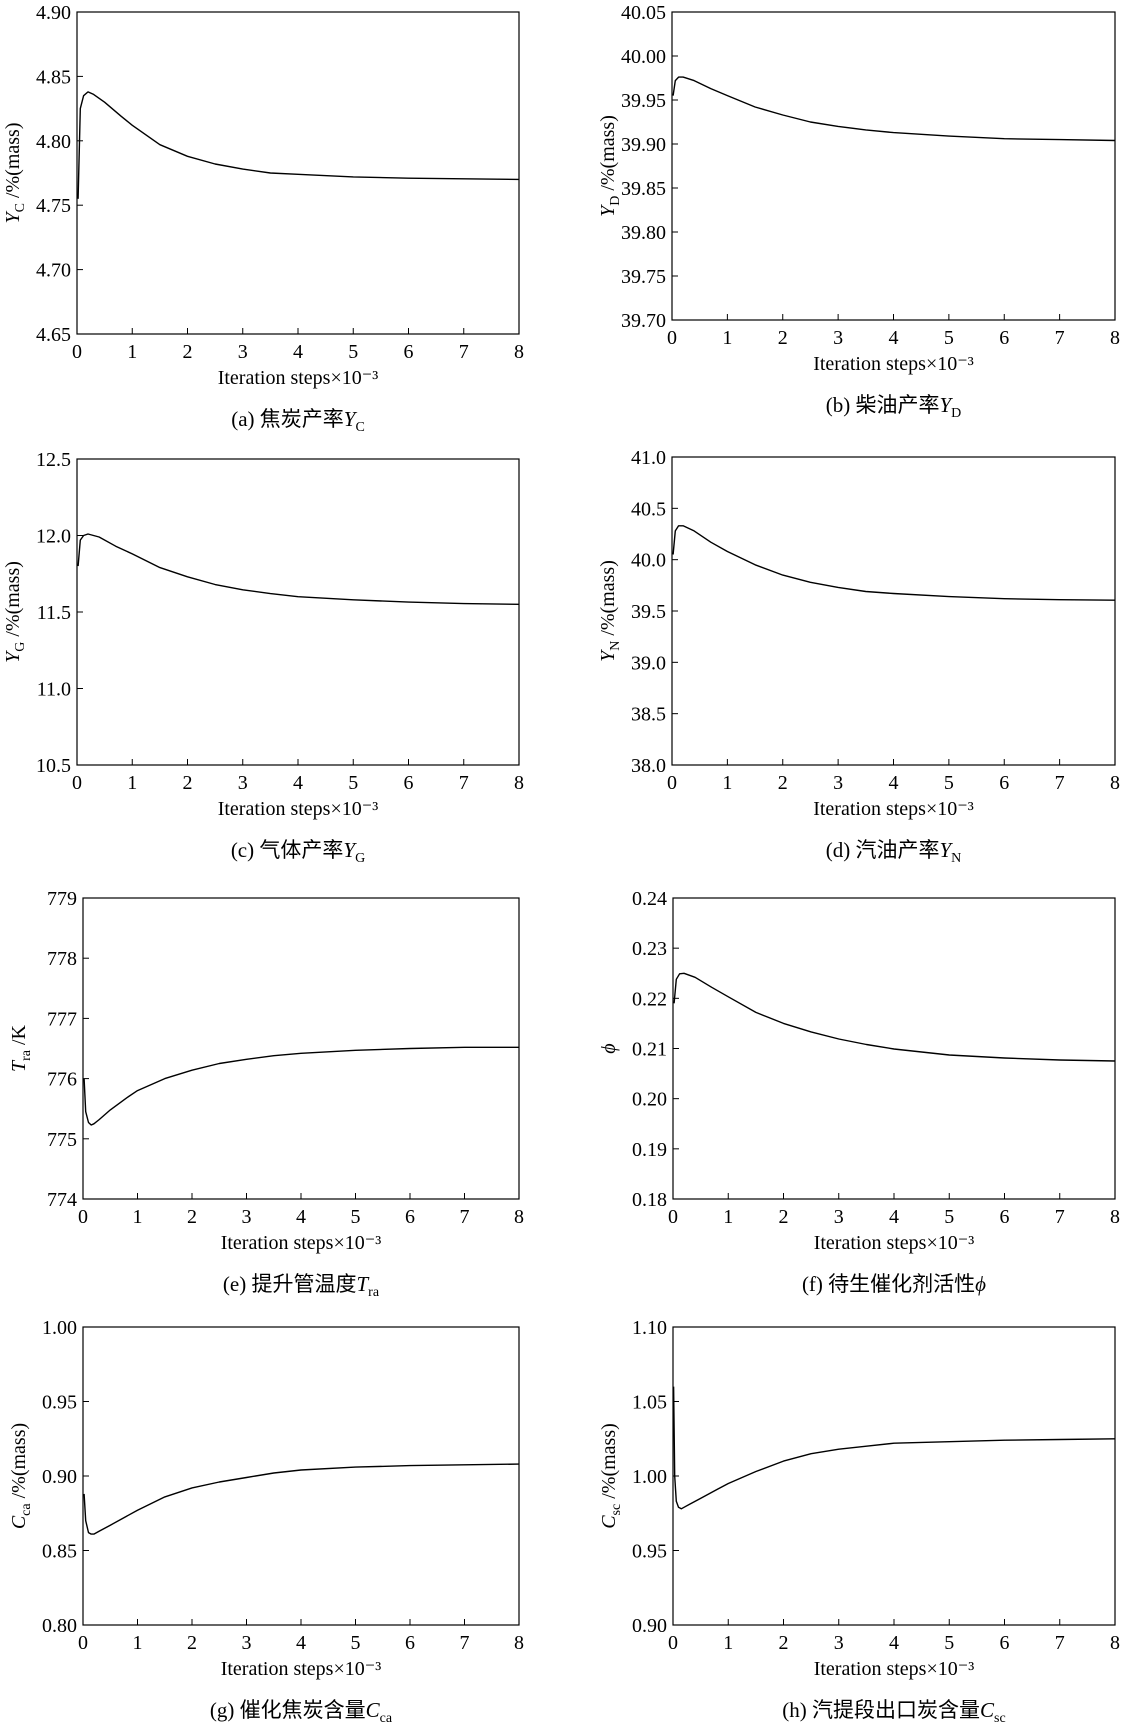 This screenshot has width=1122, height=1733. What do you see at coordinates (894, 1643) in the screenshot?
I see `panel-h-xtick-label: 4` at bounding box center [894, 1643].